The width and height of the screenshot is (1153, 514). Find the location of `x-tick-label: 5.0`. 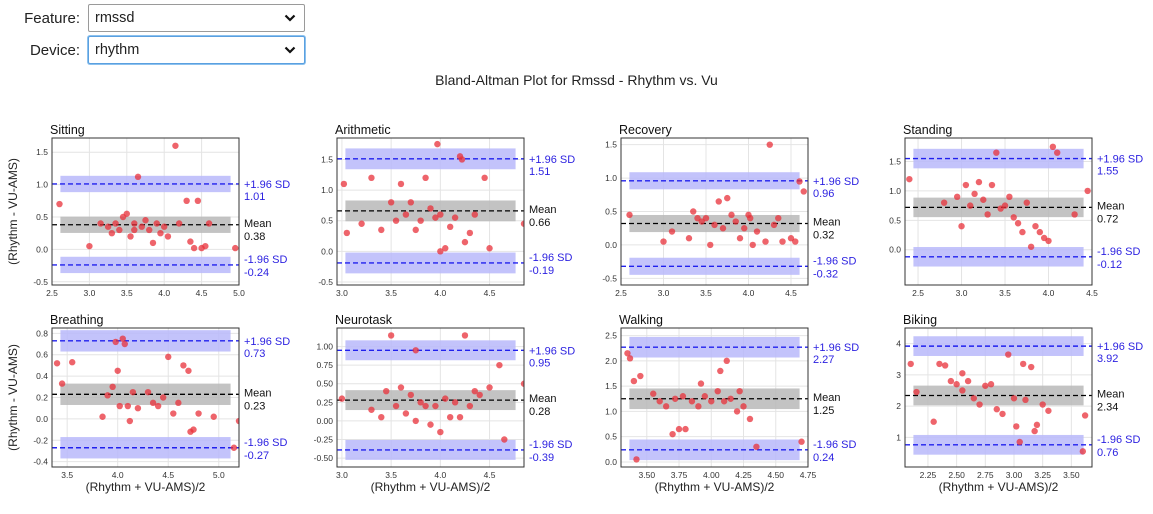

x-tick-label: 5.0 is located at coordinates (219, 475).